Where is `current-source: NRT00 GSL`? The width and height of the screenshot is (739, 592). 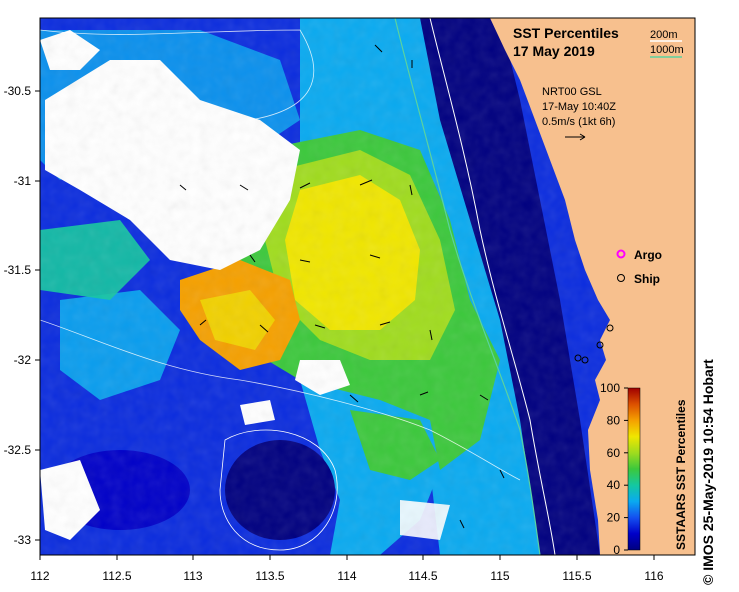 current-source: NRT00 GSL is located at coordinates (572, 92).